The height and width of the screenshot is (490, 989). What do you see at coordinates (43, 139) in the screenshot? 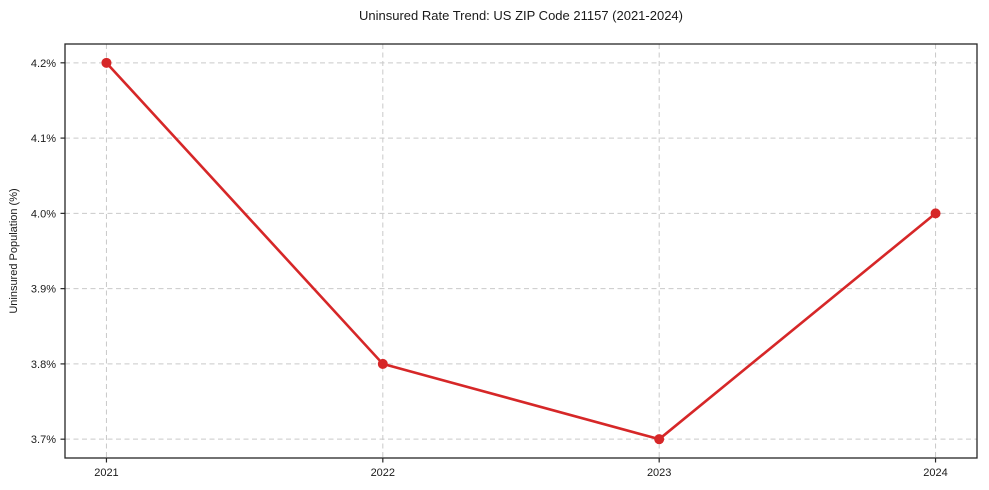
I see `svg-text: 4.1%` at bounding box center [43, 139].